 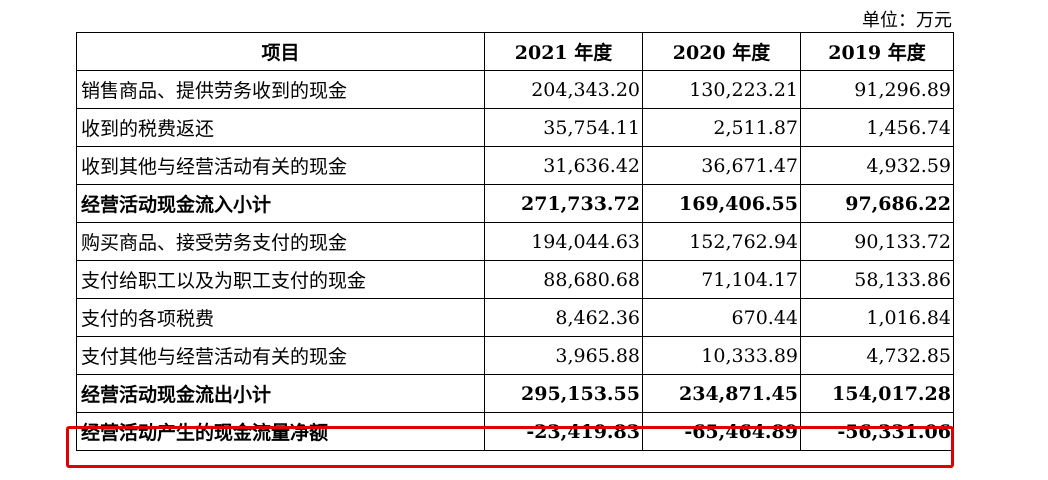 I want to click on cell-2021: 3,965.88, so click(x=563, y=355).